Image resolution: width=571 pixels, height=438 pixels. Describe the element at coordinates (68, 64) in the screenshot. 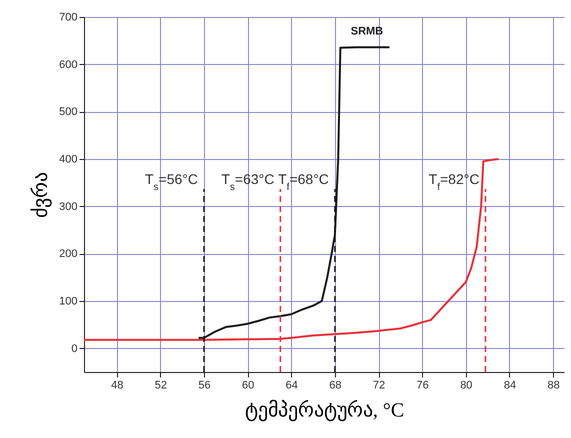

I see `y-tick-label: 600` at that location.